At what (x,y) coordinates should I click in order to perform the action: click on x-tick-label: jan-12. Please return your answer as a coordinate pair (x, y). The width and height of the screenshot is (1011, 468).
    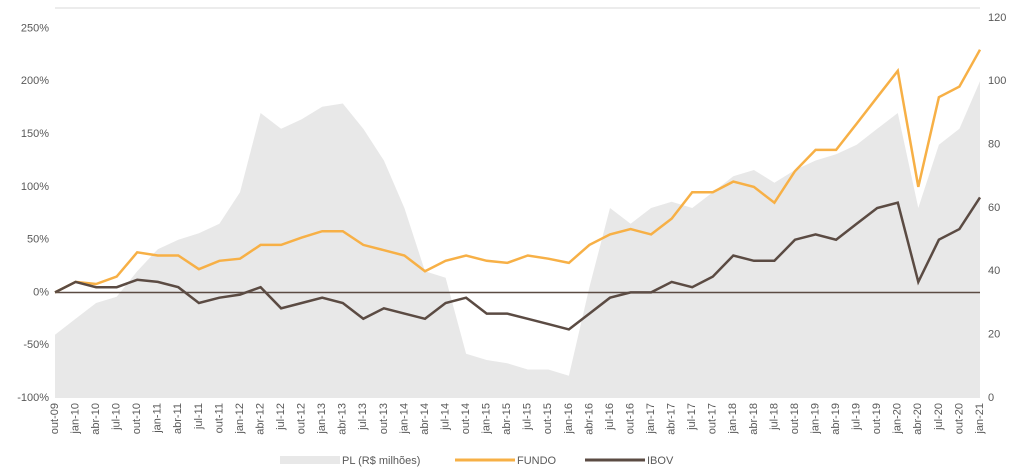
    Looking at the image, I should click on (240, 419).